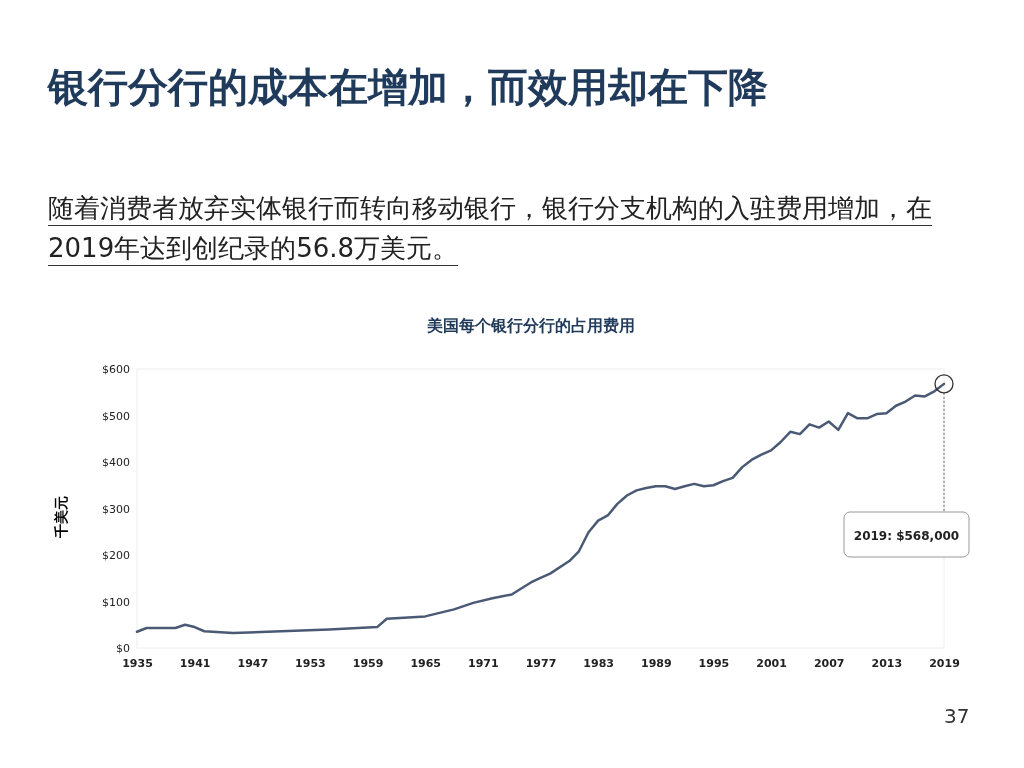 This screenshot has height=768, width=1024. I want to click on text: 银行分行的成本在增加，而效用却在下降, so click(408, 87).